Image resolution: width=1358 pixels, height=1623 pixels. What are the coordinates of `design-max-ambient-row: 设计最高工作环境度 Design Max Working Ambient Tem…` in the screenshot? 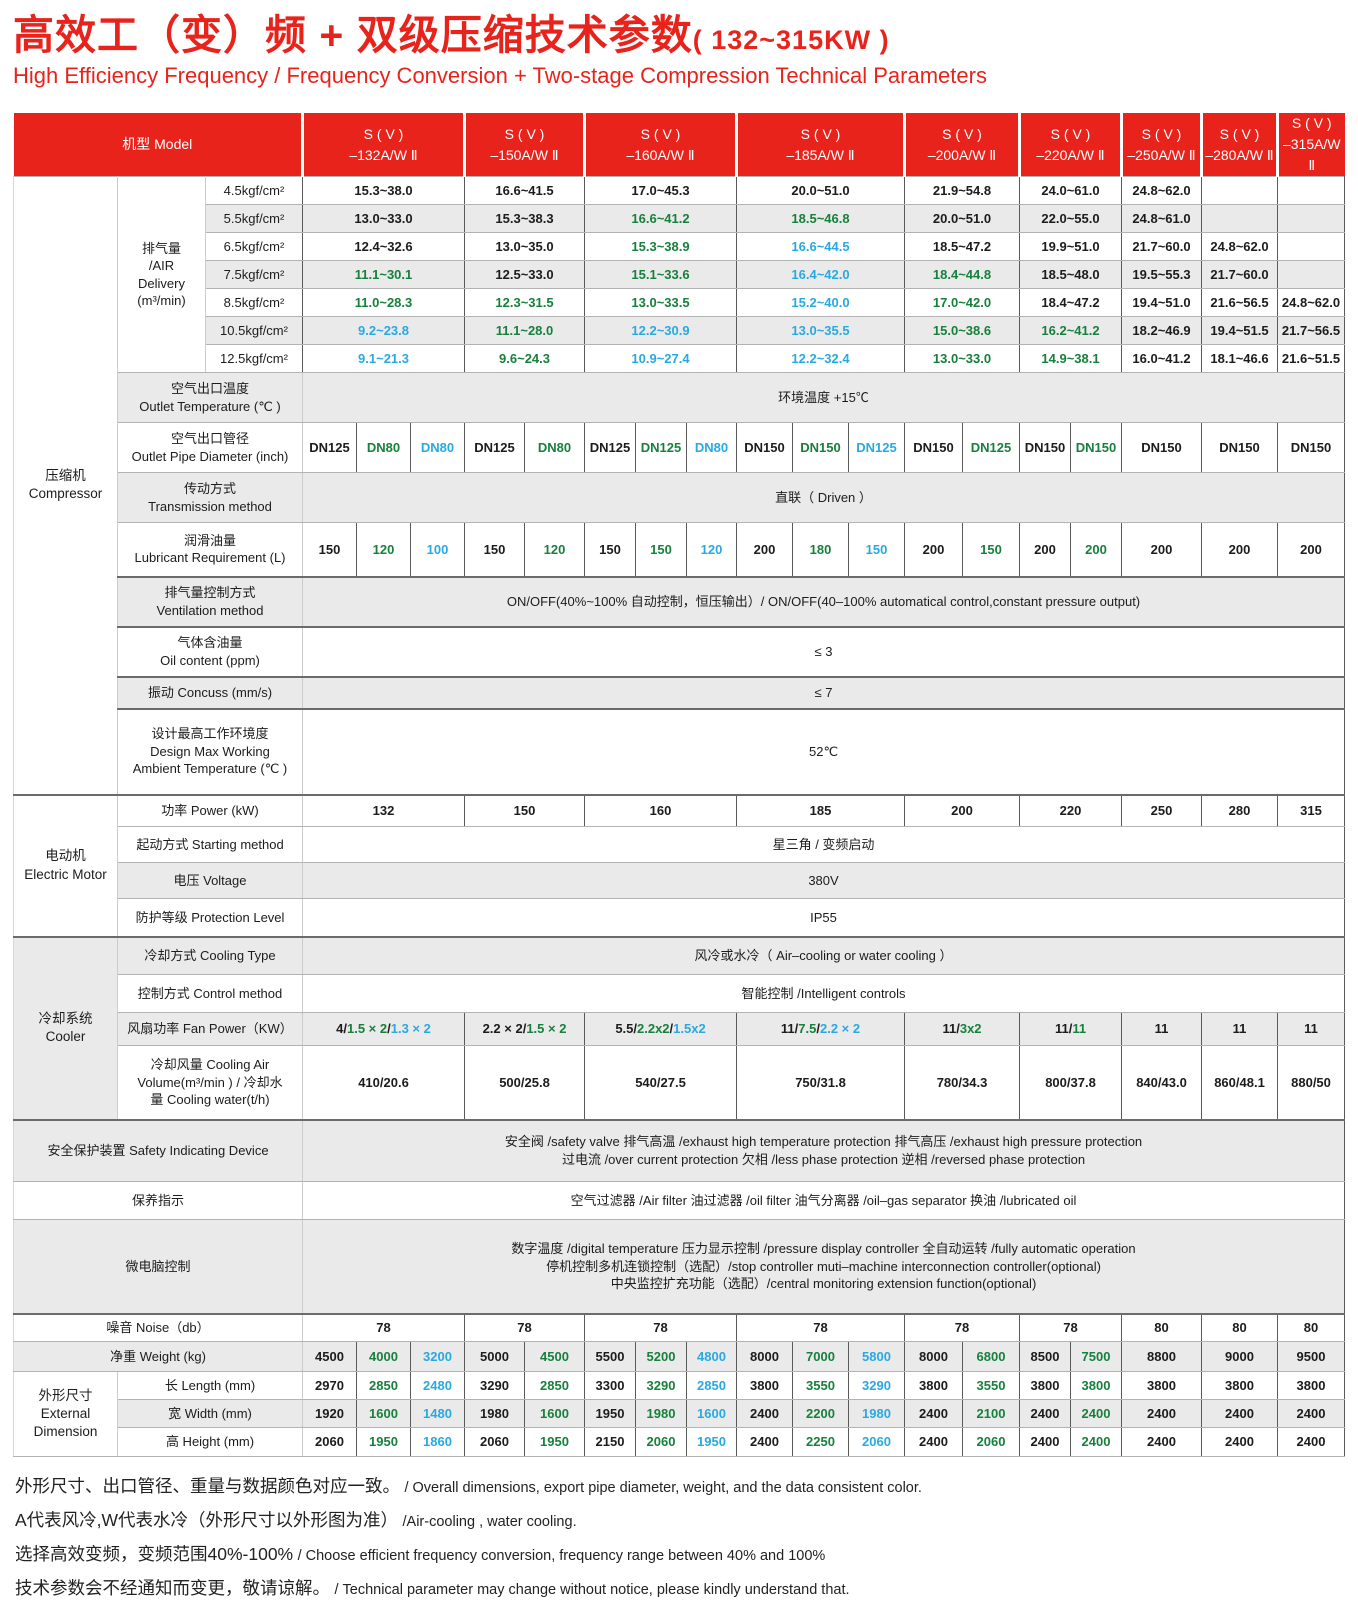 It's located at (680, 751).